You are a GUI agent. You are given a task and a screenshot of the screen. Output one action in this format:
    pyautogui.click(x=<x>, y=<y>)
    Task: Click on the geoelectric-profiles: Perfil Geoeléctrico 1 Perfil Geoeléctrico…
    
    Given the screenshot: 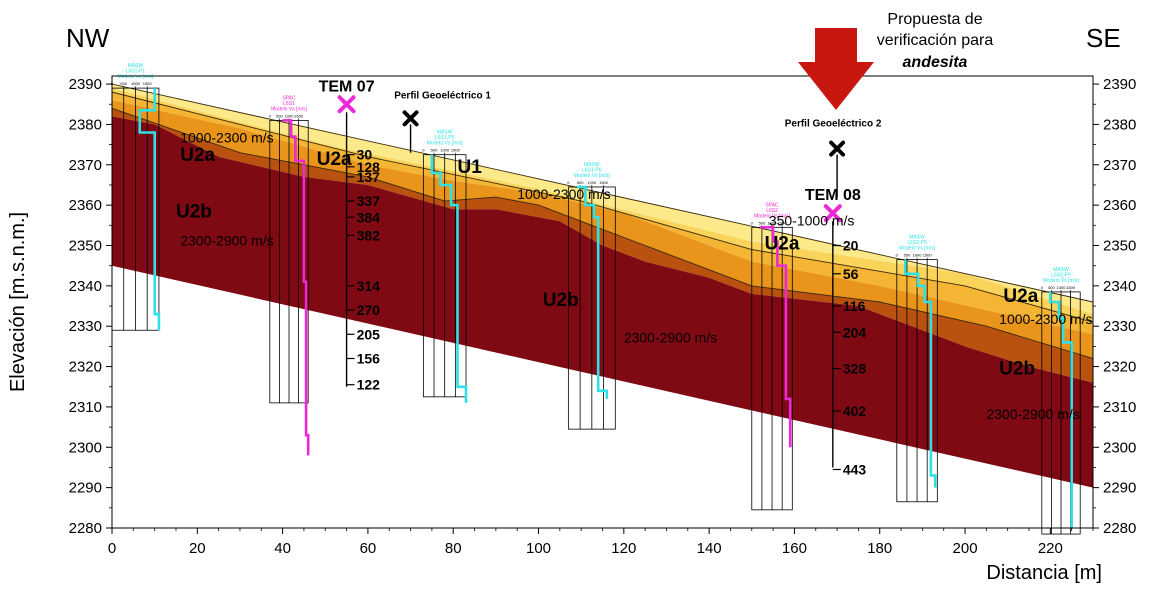 What is the action you would take?
    pyautogui.click(x=638, y=144)
    